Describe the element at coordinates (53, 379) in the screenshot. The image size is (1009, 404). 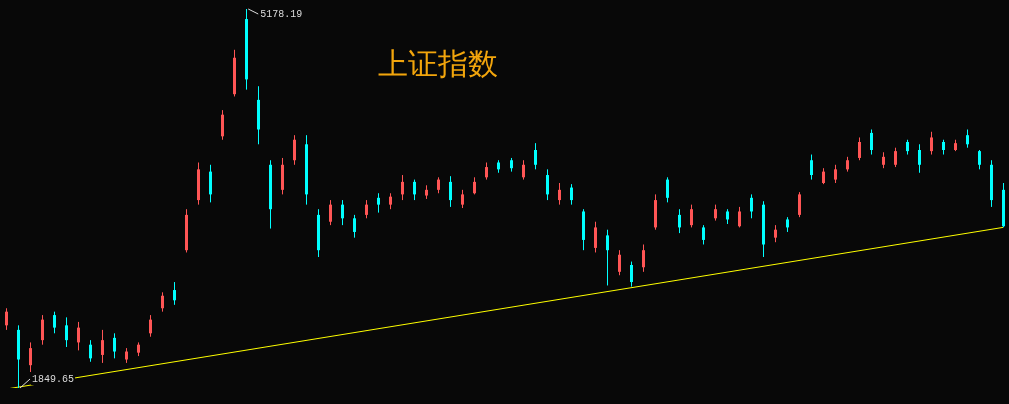
I see `annotation: 1849.65` at that location.